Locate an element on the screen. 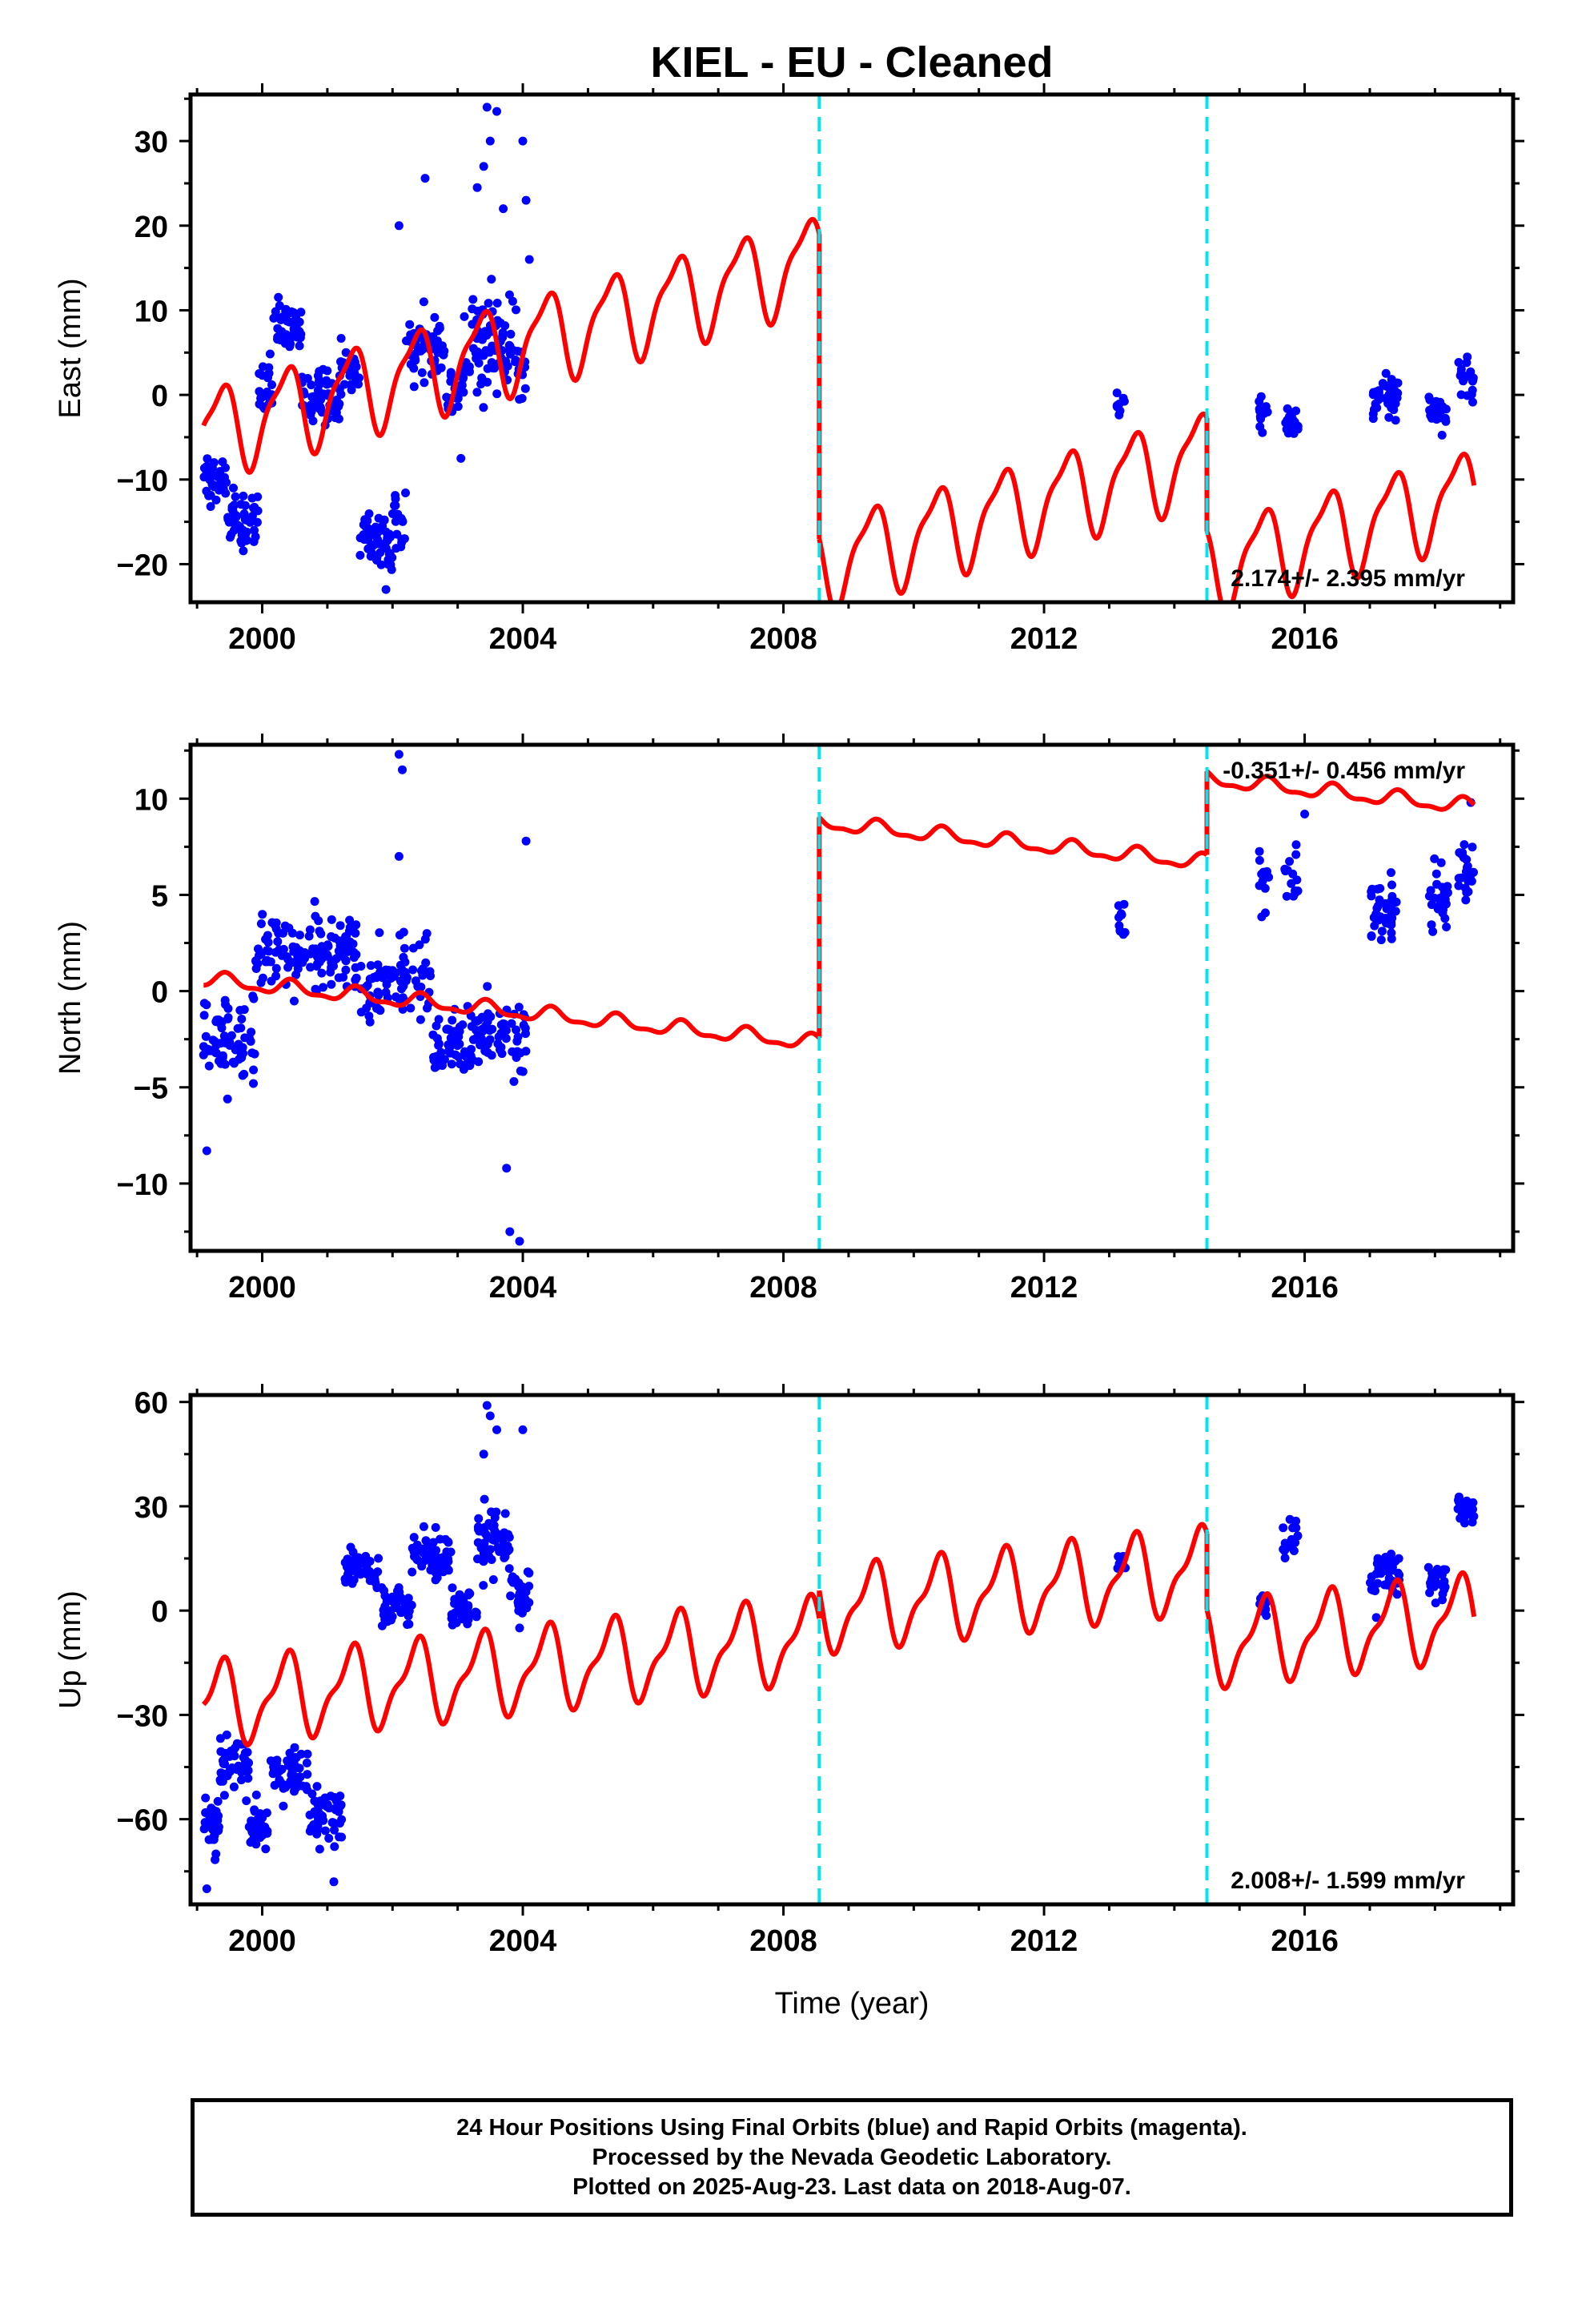 This screenshot has height=2324, width=1582. y-tick-label: 10 is located at coordinates (151, 311).